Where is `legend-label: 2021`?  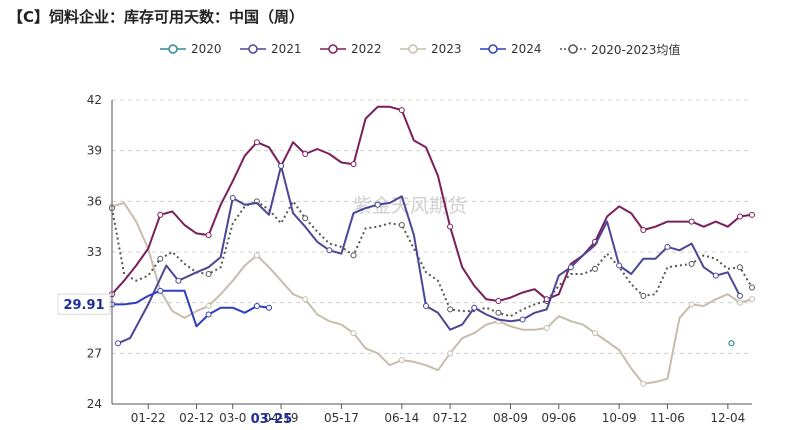
legend-label: 2021 is located at coordinates (286, 49).